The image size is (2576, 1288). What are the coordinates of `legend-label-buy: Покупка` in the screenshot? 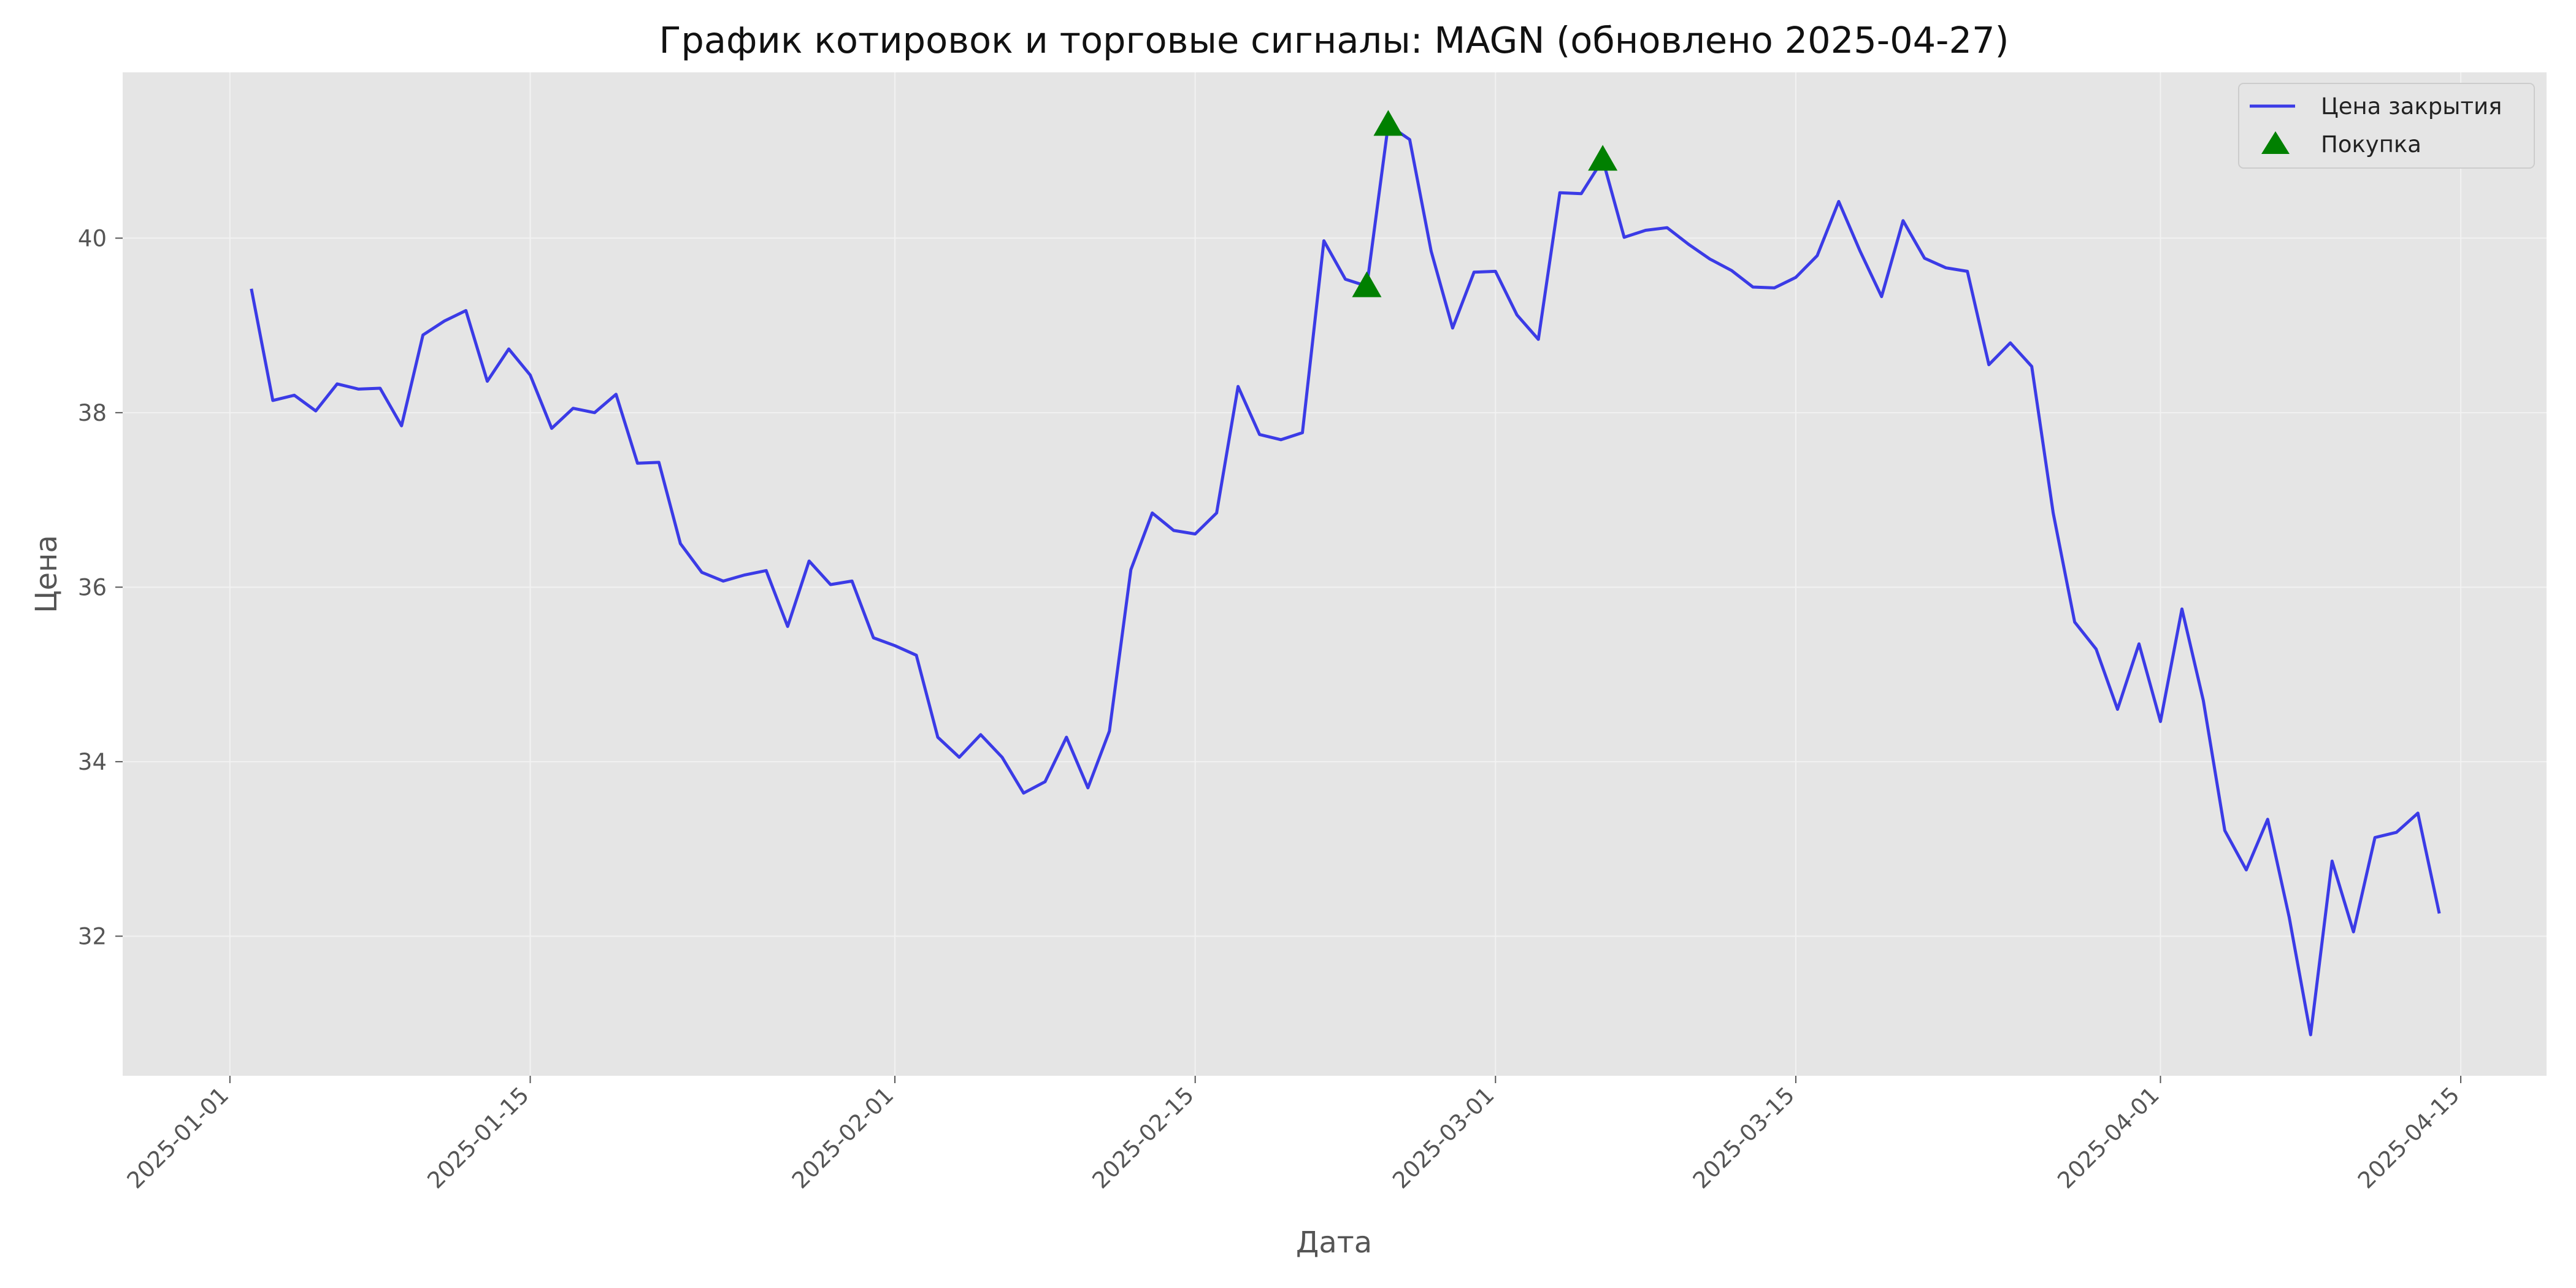 It's located at (2371, 144).